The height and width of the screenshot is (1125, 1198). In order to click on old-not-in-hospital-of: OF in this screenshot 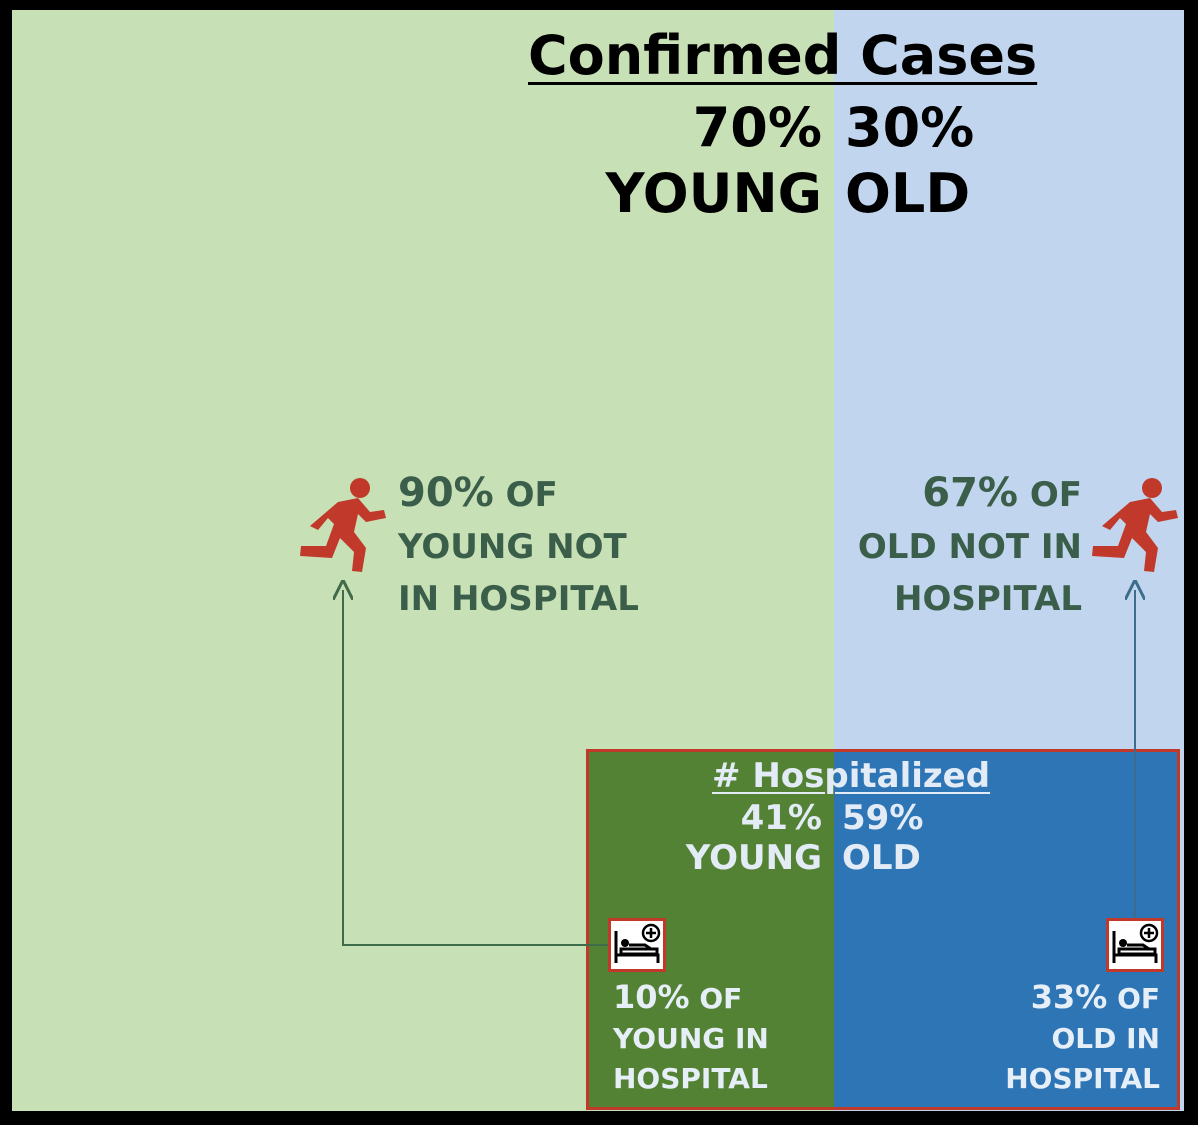, I will do `click(1055, 495)`.